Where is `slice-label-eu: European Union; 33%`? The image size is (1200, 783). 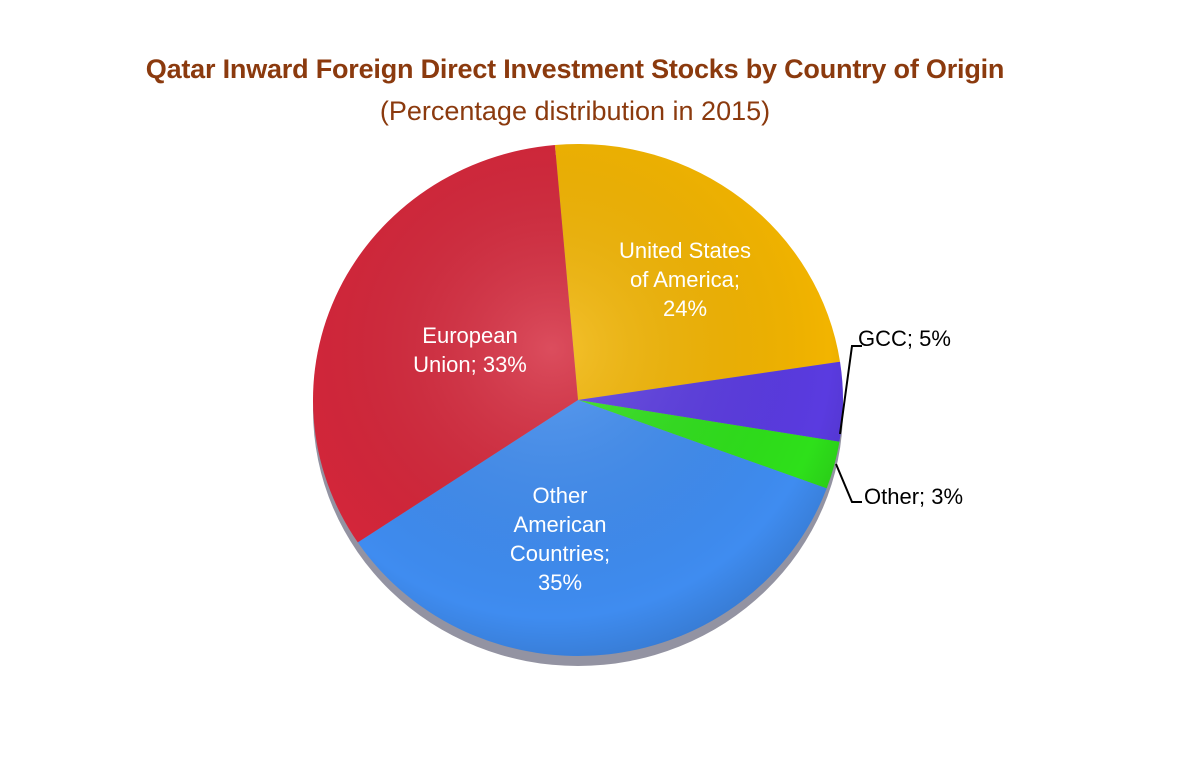
slice-label-eu: European Union; 33% is located at coordinates (470, 350).